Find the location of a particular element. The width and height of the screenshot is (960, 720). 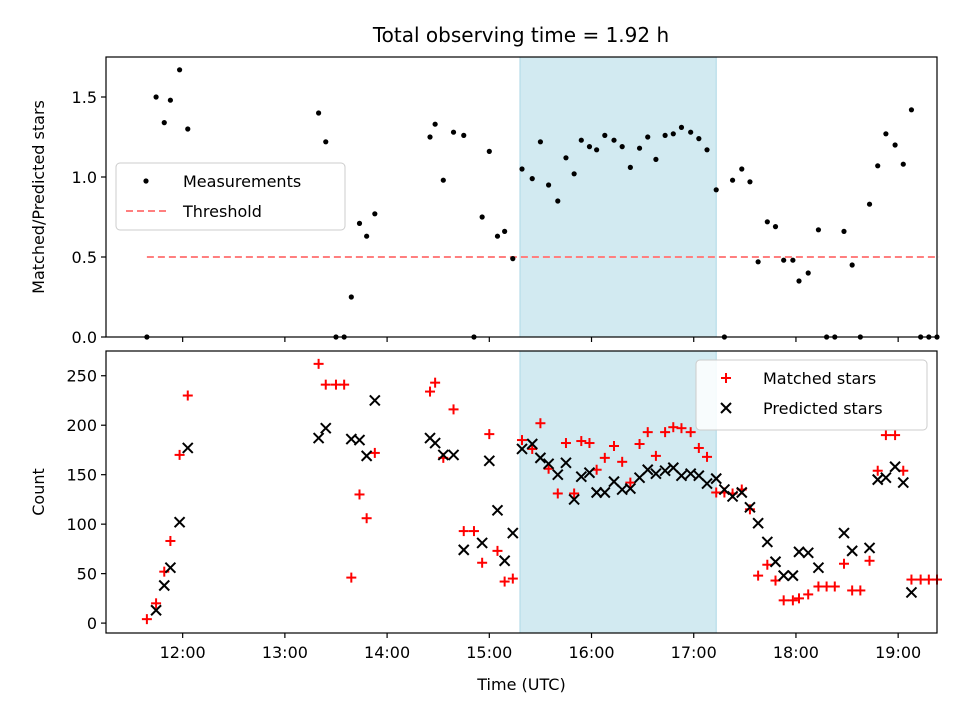

legend-label: Measurements is located at coordinates (242, 181).